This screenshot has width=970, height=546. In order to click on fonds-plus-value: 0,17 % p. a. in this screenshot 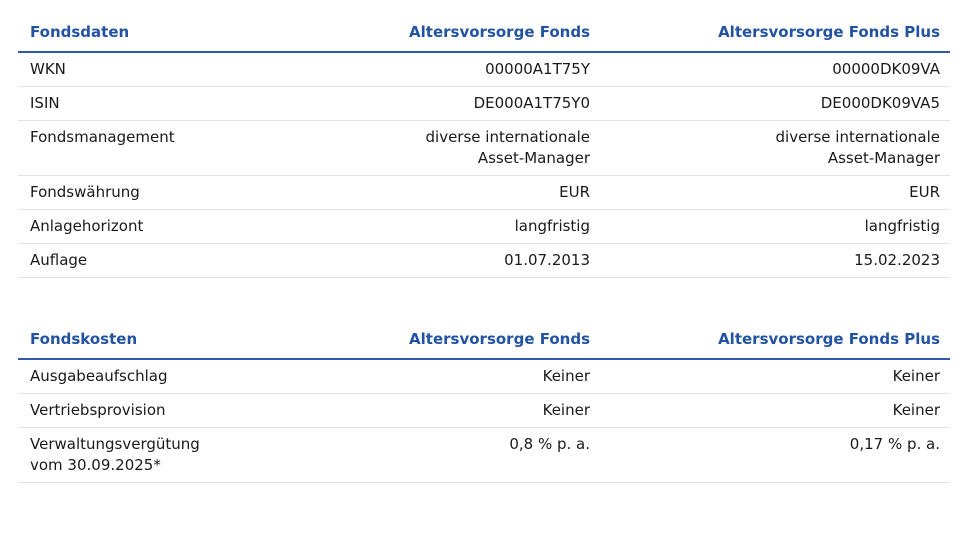, I will do `click(775, 455)`.